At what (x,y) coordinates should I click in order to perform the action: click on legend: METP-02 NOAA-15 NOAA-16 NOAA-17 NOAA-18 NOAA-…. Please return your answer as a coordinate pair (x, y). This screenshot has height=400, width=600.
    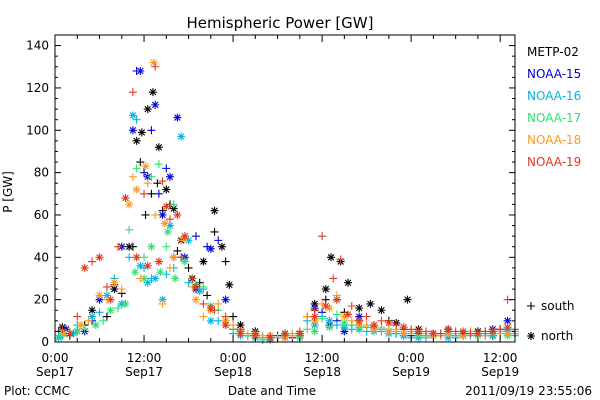
    Looking at the image, I should click on (554, 107).